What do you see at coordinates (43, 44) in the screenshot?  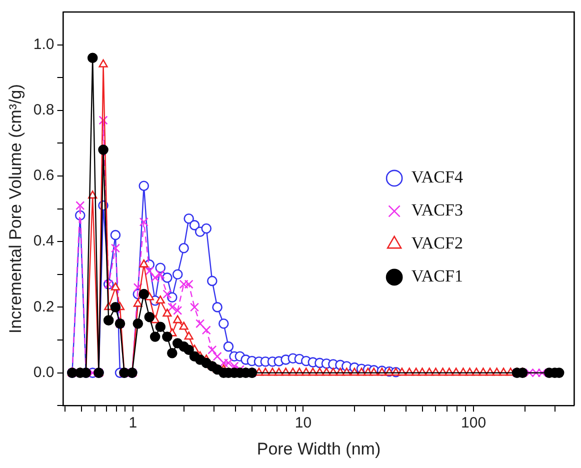 I see `y-tick-label: 1.0` at bounding box center [43, 44].